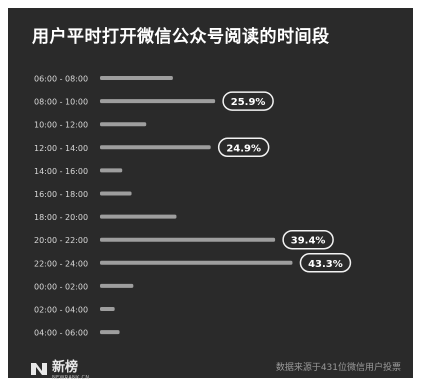 The width and height of the screenshot is (421, 386). I want to click on data-label: 25.9%, so click(248, 102).